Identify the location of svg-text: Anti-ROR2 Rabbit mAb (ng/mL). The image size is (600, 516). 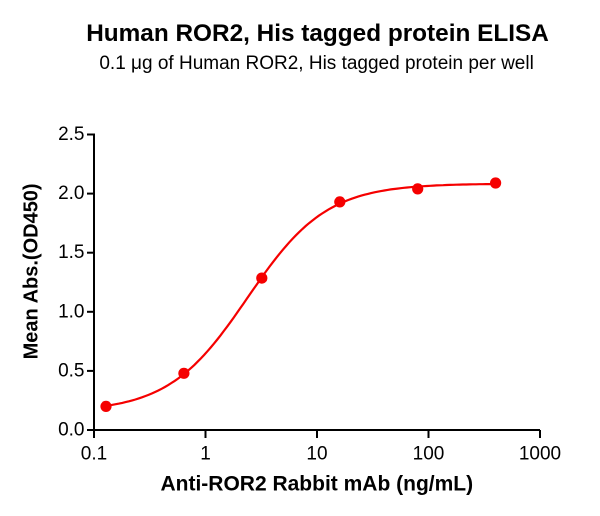
(316, 483).